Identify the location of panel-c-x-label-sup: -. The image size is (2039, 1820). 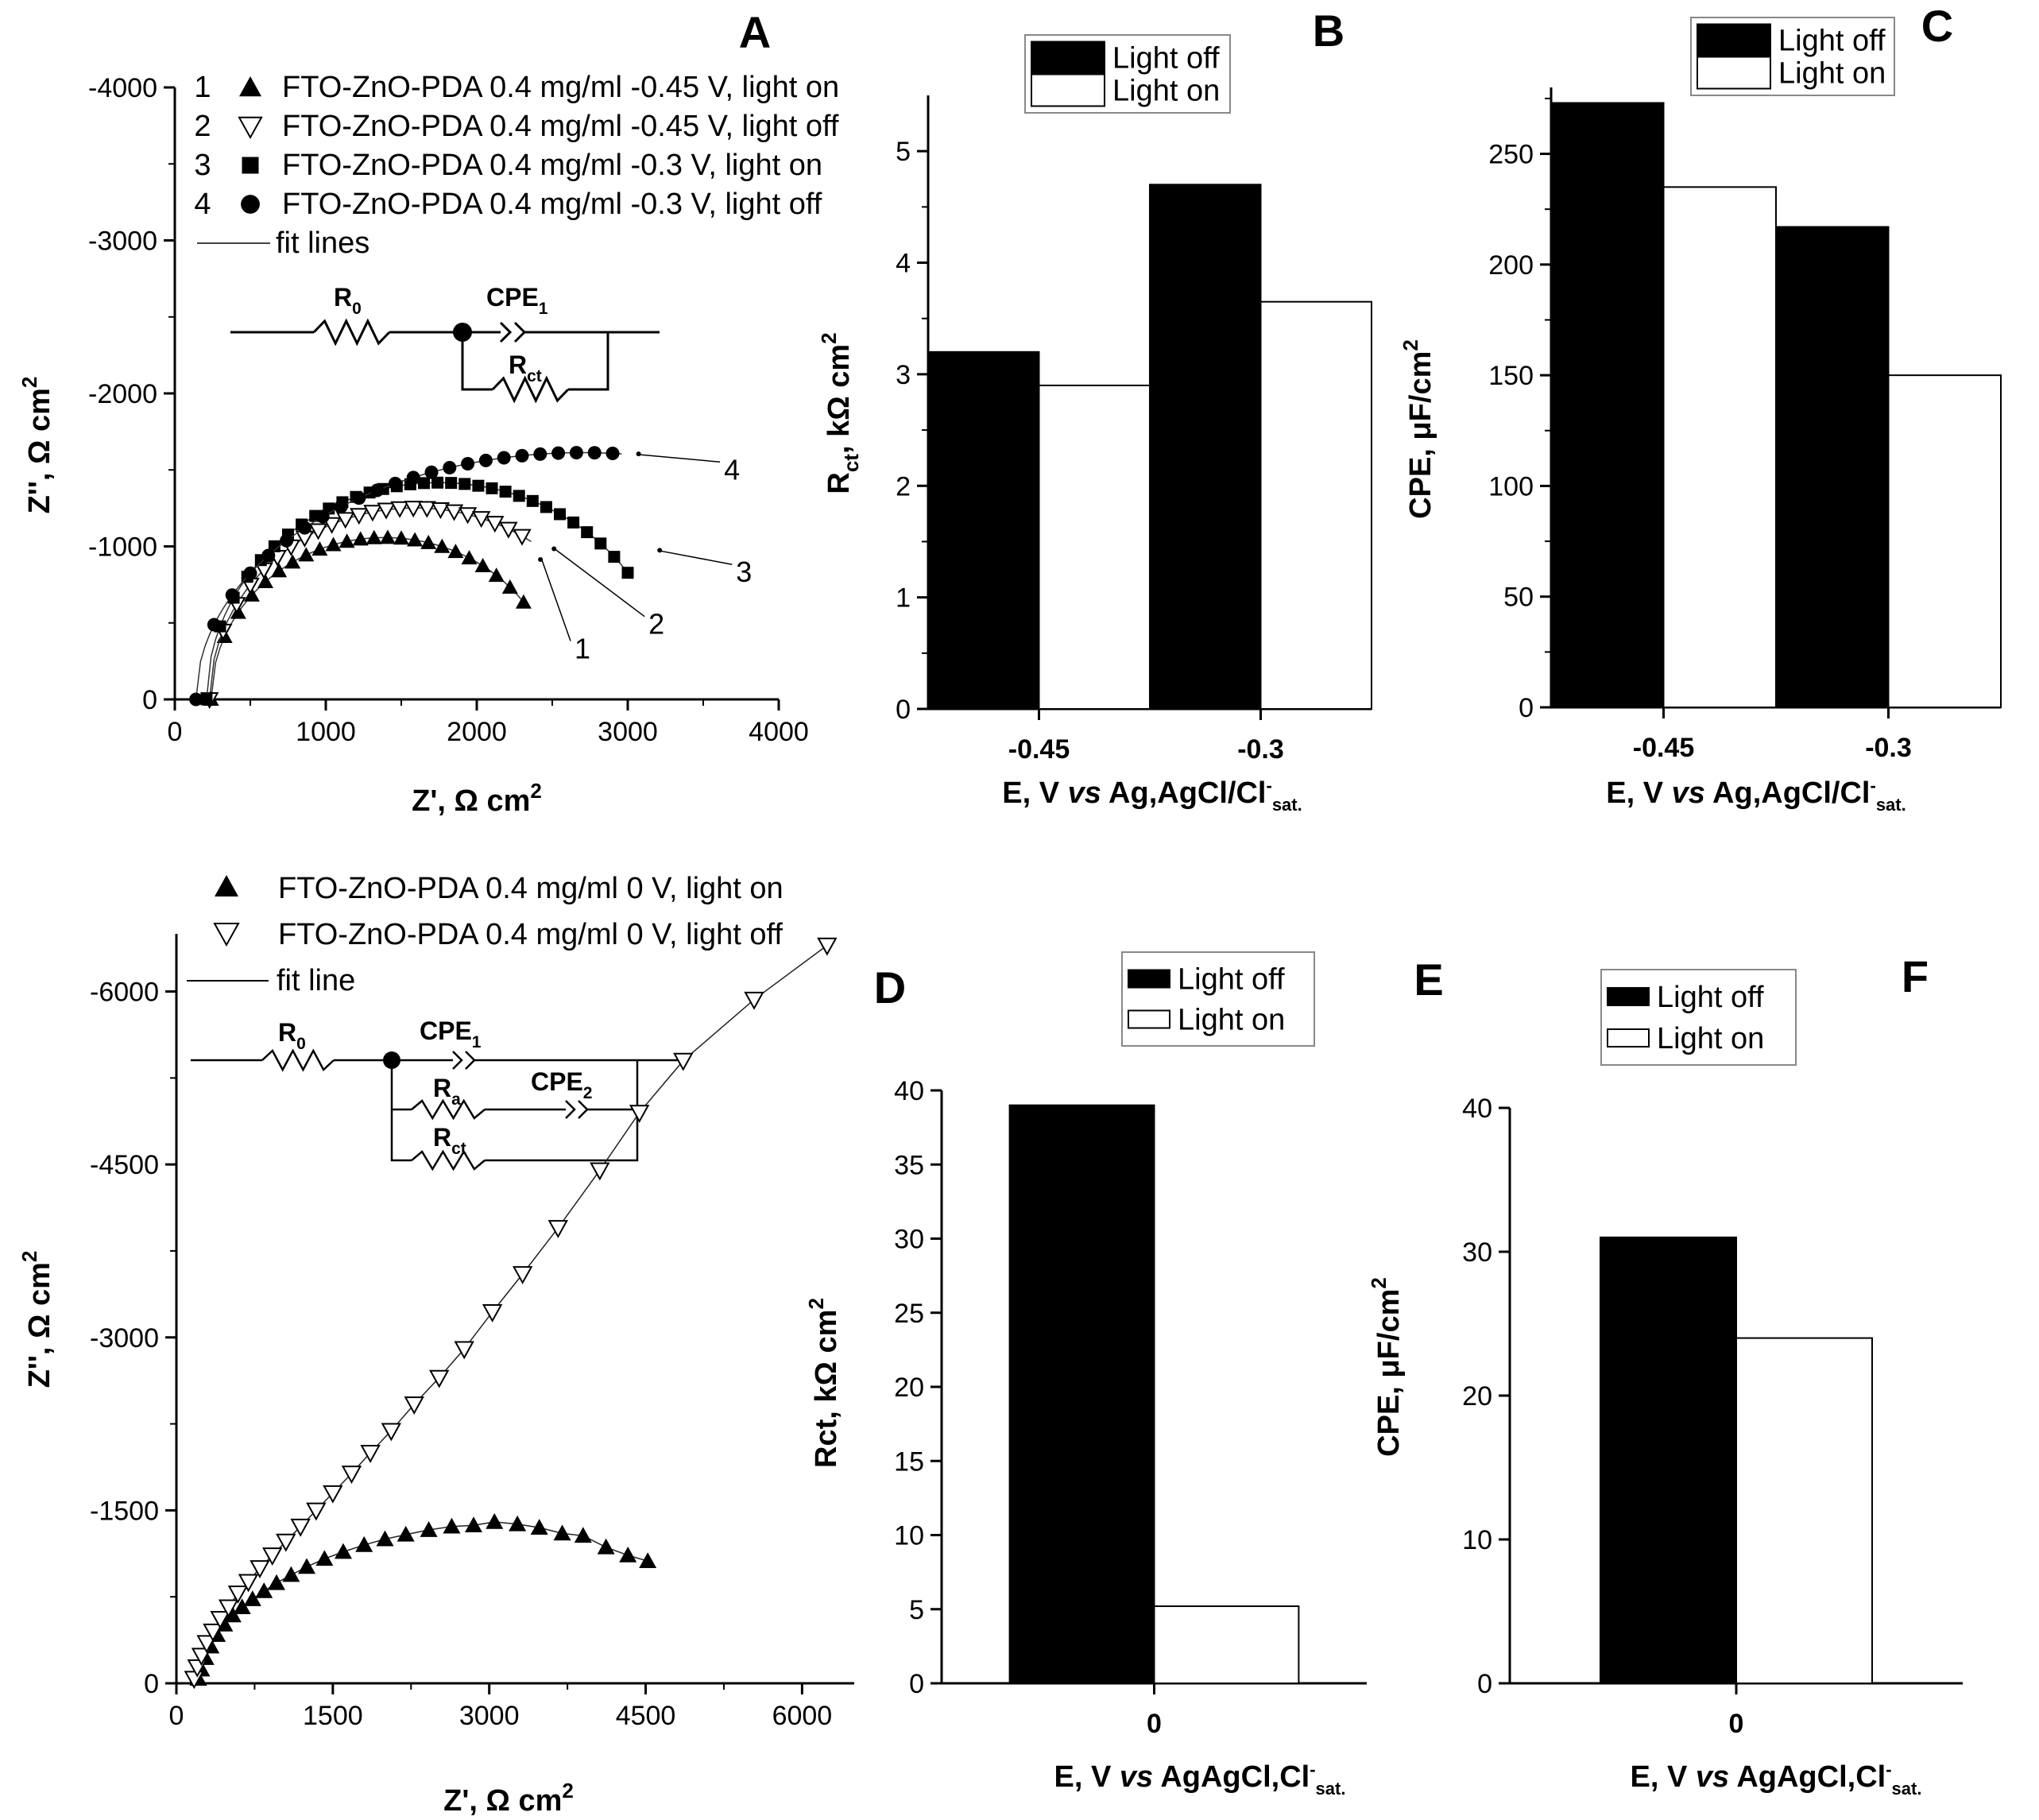
(1873, 786).